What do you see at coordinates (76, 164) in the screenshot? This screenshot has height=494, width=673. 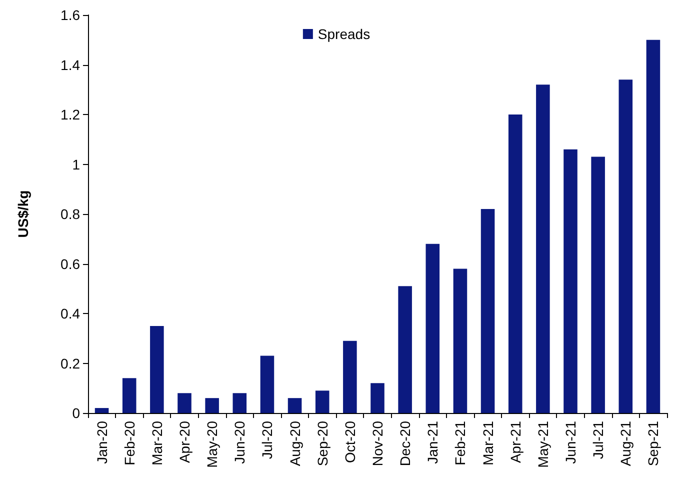 I see `y-tick-label: 1` at bounding box center [76, 164].